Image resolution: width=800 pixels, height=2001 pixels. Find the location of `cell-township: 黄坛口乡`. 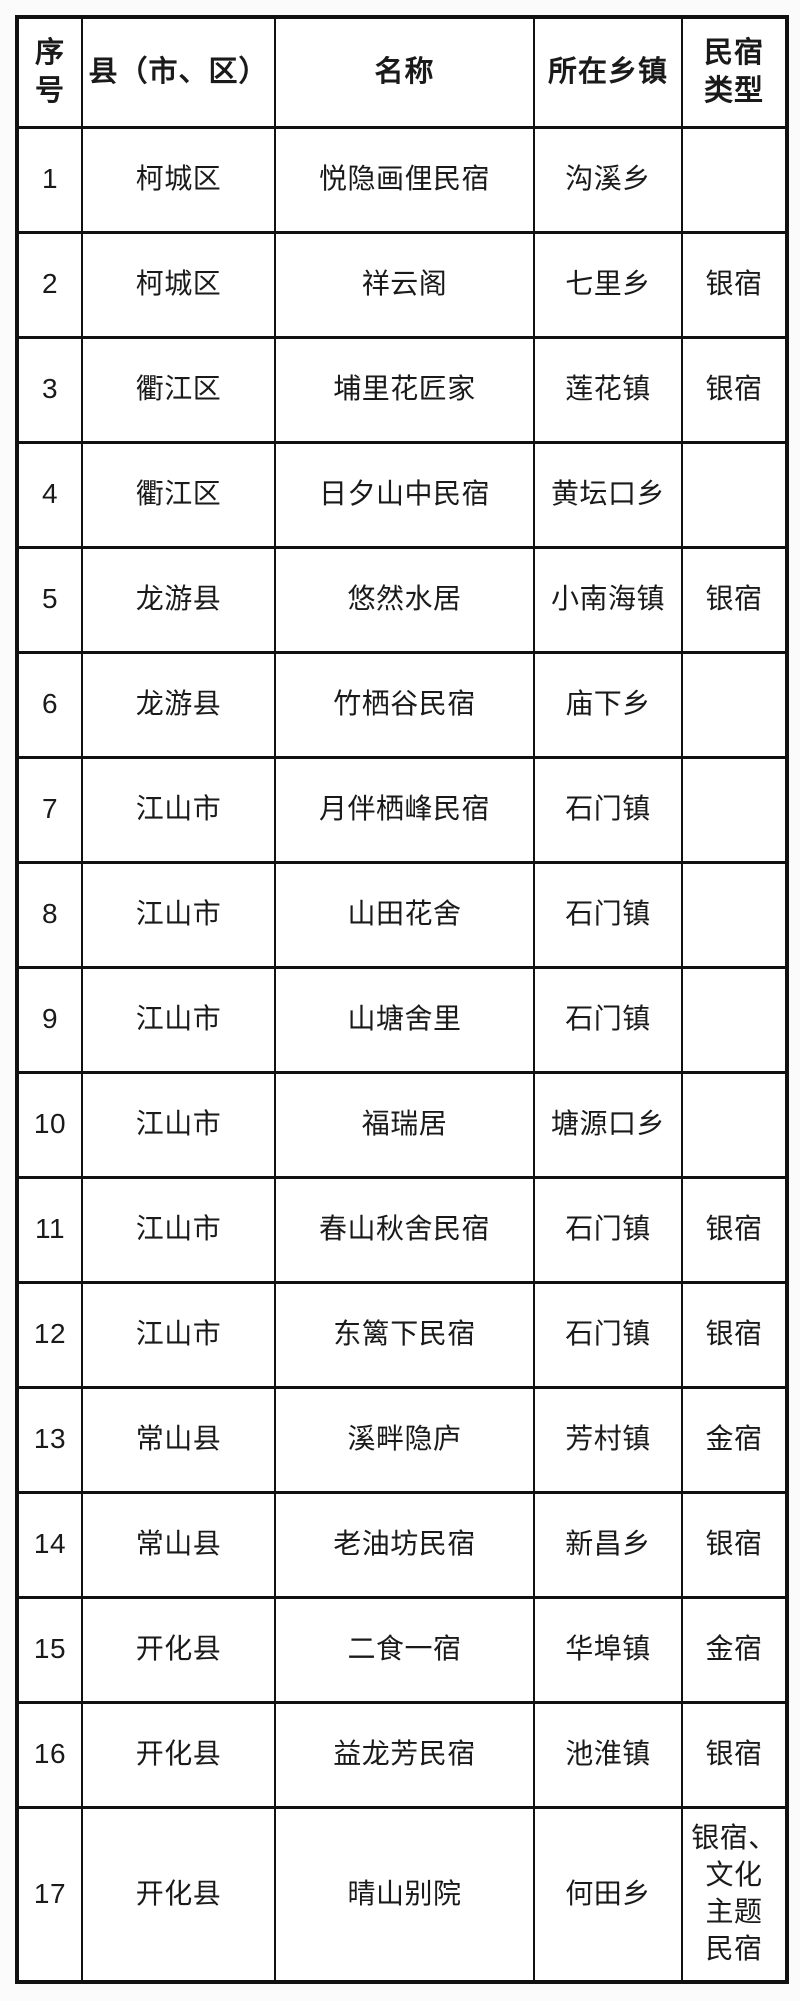

cell-township: 黄坛口乡 is located at coordinates (608, 494).